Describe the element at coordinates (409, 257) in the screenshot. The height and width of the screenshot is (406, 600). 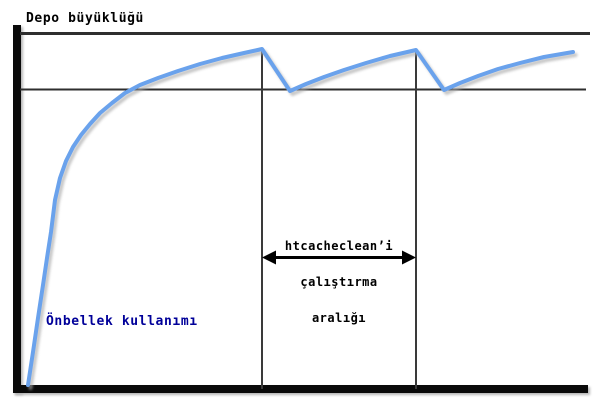
I see `interval-arrow-right-head` at that location.